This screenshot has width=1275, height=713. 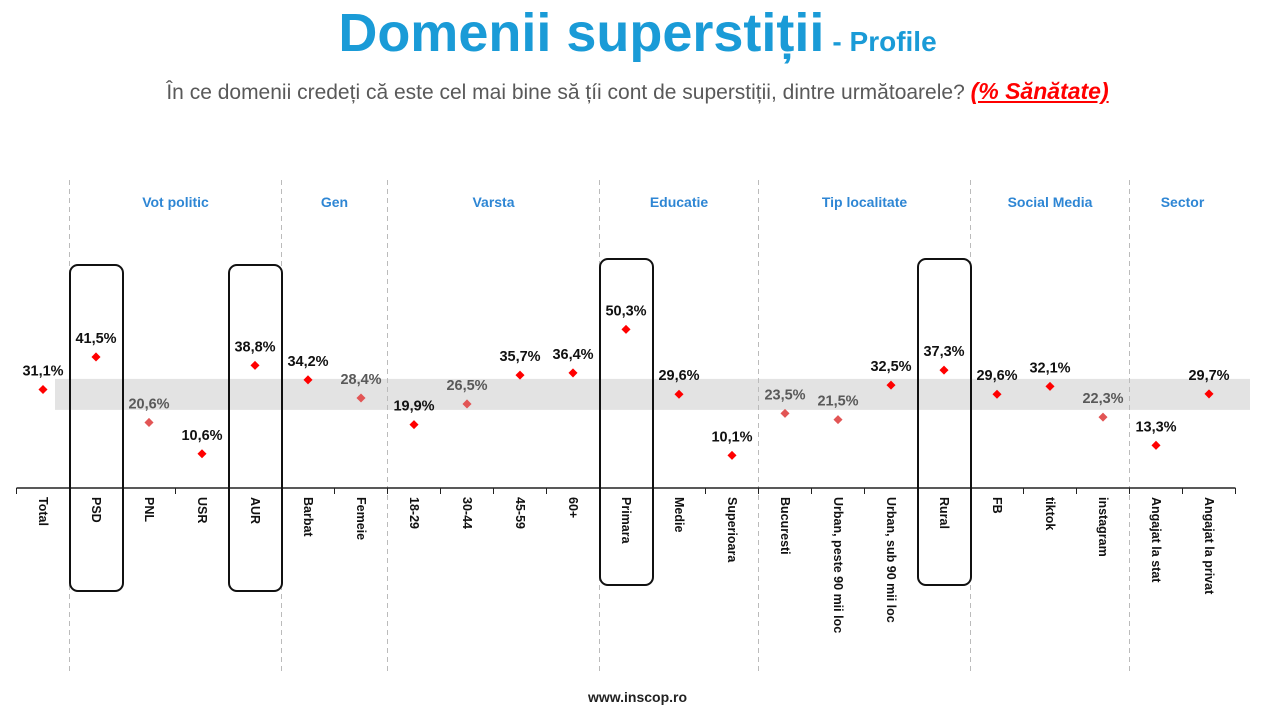 What do you see at coordinates (42, 372) in the screenshot?
I see `data-label: 31,1%` at bounding box center [42, 372].